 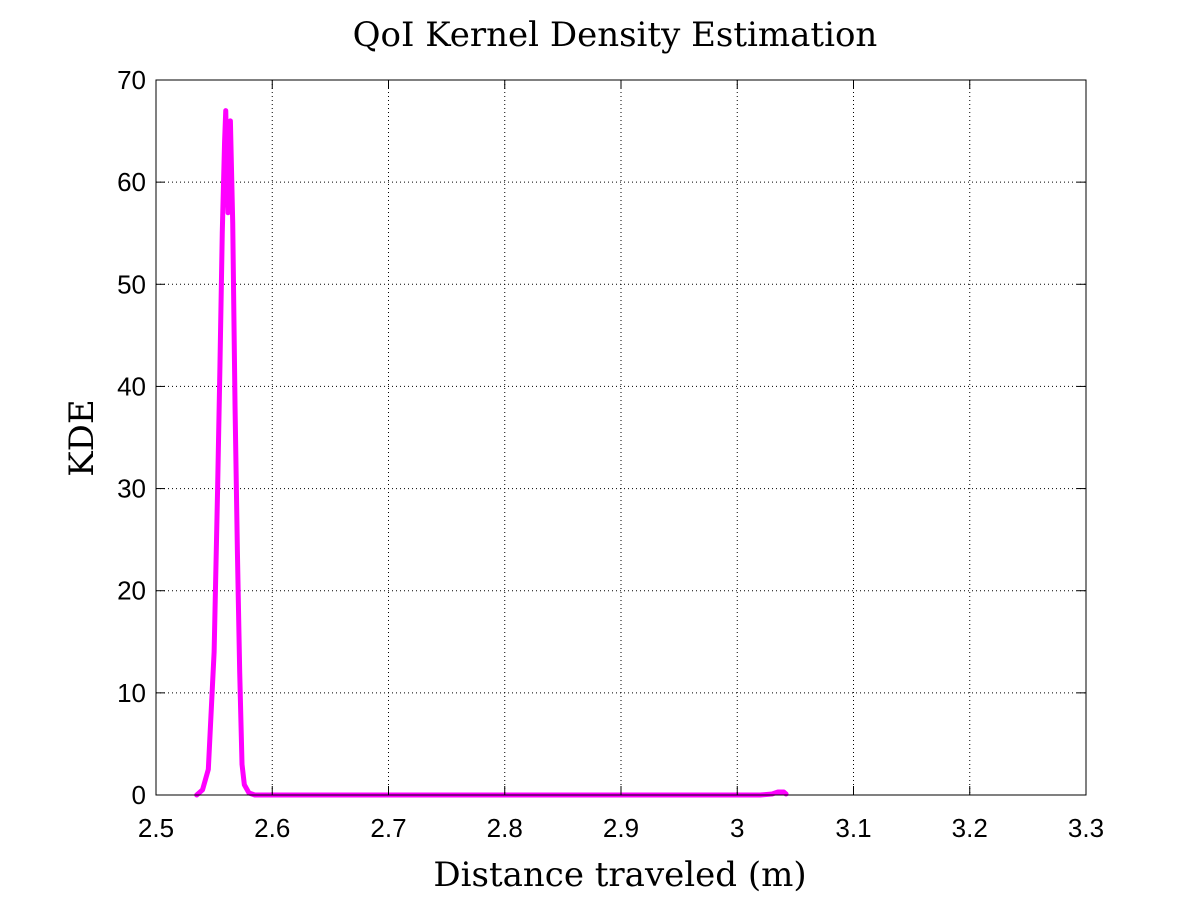 What do you see at coordinates (131, 489) in the screenshot?
I see `y-tick-label: 30` at bounding box center [131, 489].